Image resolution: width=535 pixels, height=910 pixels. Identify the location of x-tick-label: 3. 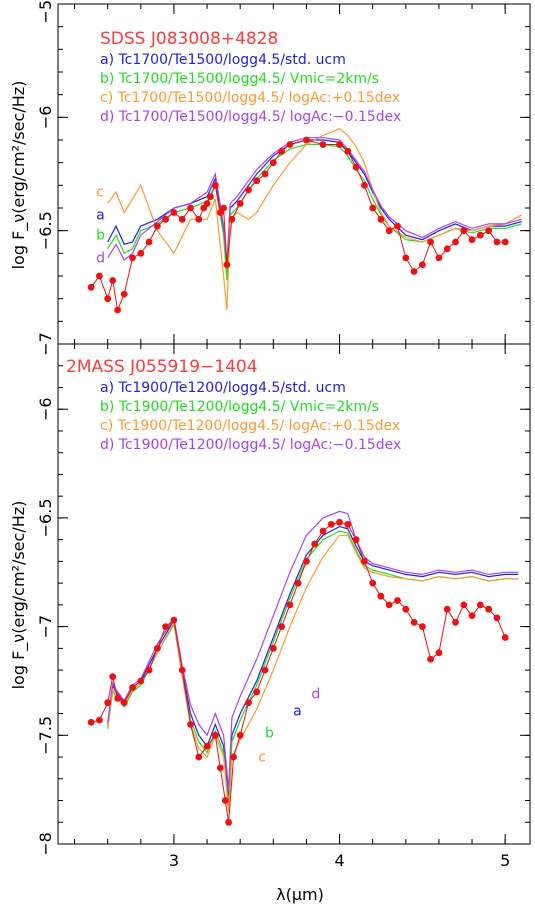
(174, 860).